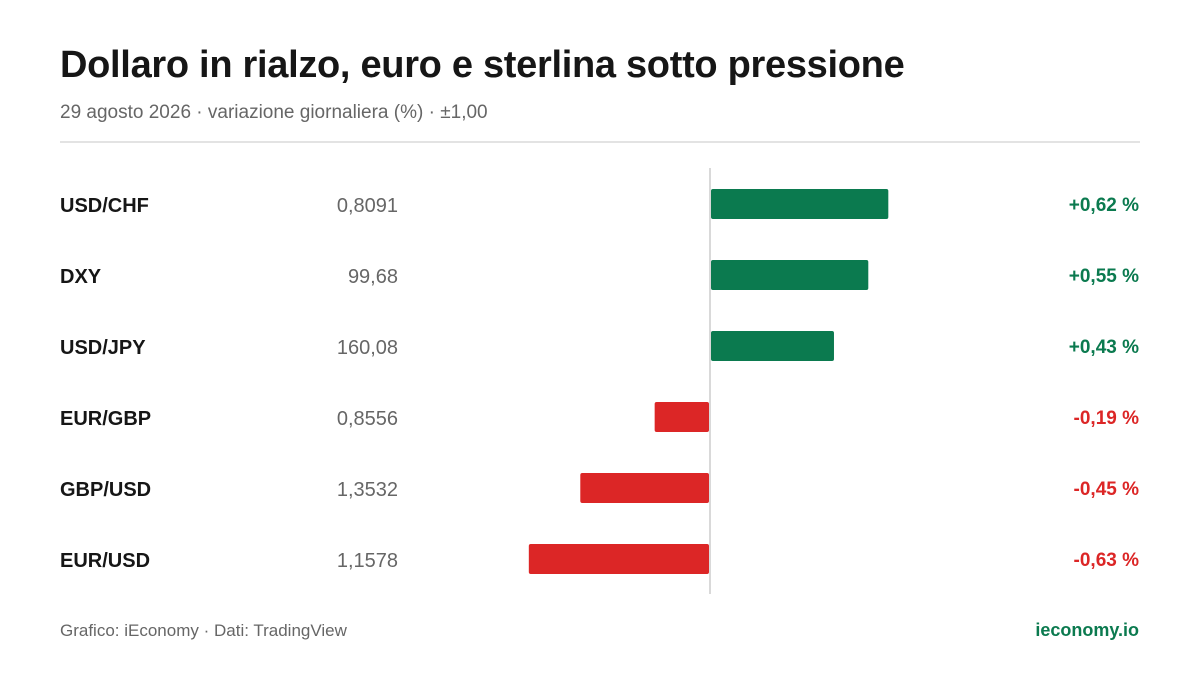 The image size is (1200, 675). I want to click on pair-label: EUR/GBP, so click(105, 419).